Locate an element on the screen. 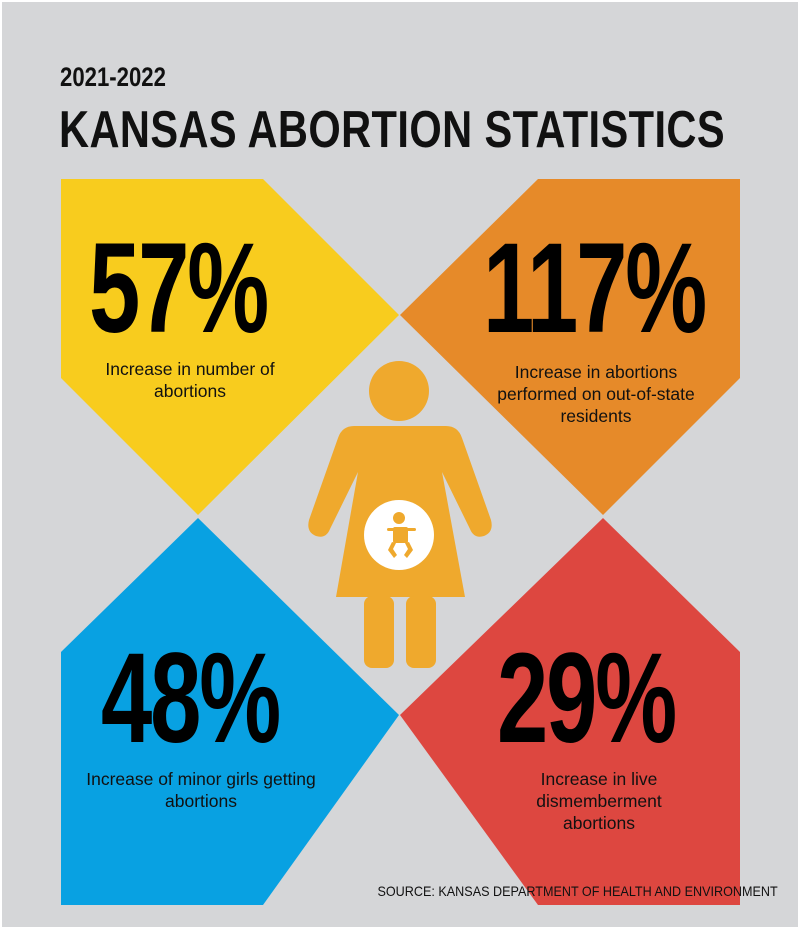 The width and height of the screenshot is (800, 931). stat-value-out-of-state: 117% is located at coordinates (595, 288).